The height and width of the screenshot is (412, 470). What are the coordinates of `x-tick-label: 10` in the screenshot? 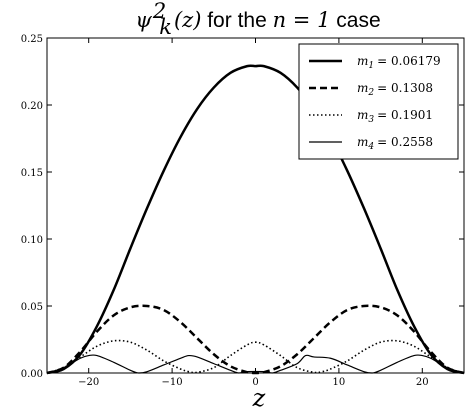 It's located at (339, 382).